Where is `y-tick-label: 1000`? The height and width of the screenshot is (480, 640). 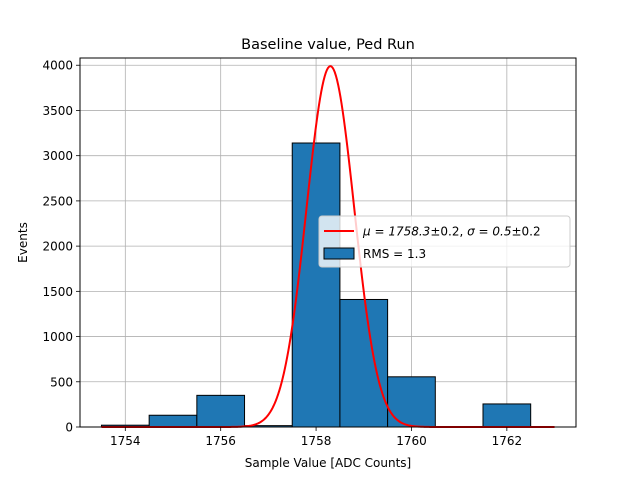 y-tick-label: 1000 is located at coordinates (57, 337).